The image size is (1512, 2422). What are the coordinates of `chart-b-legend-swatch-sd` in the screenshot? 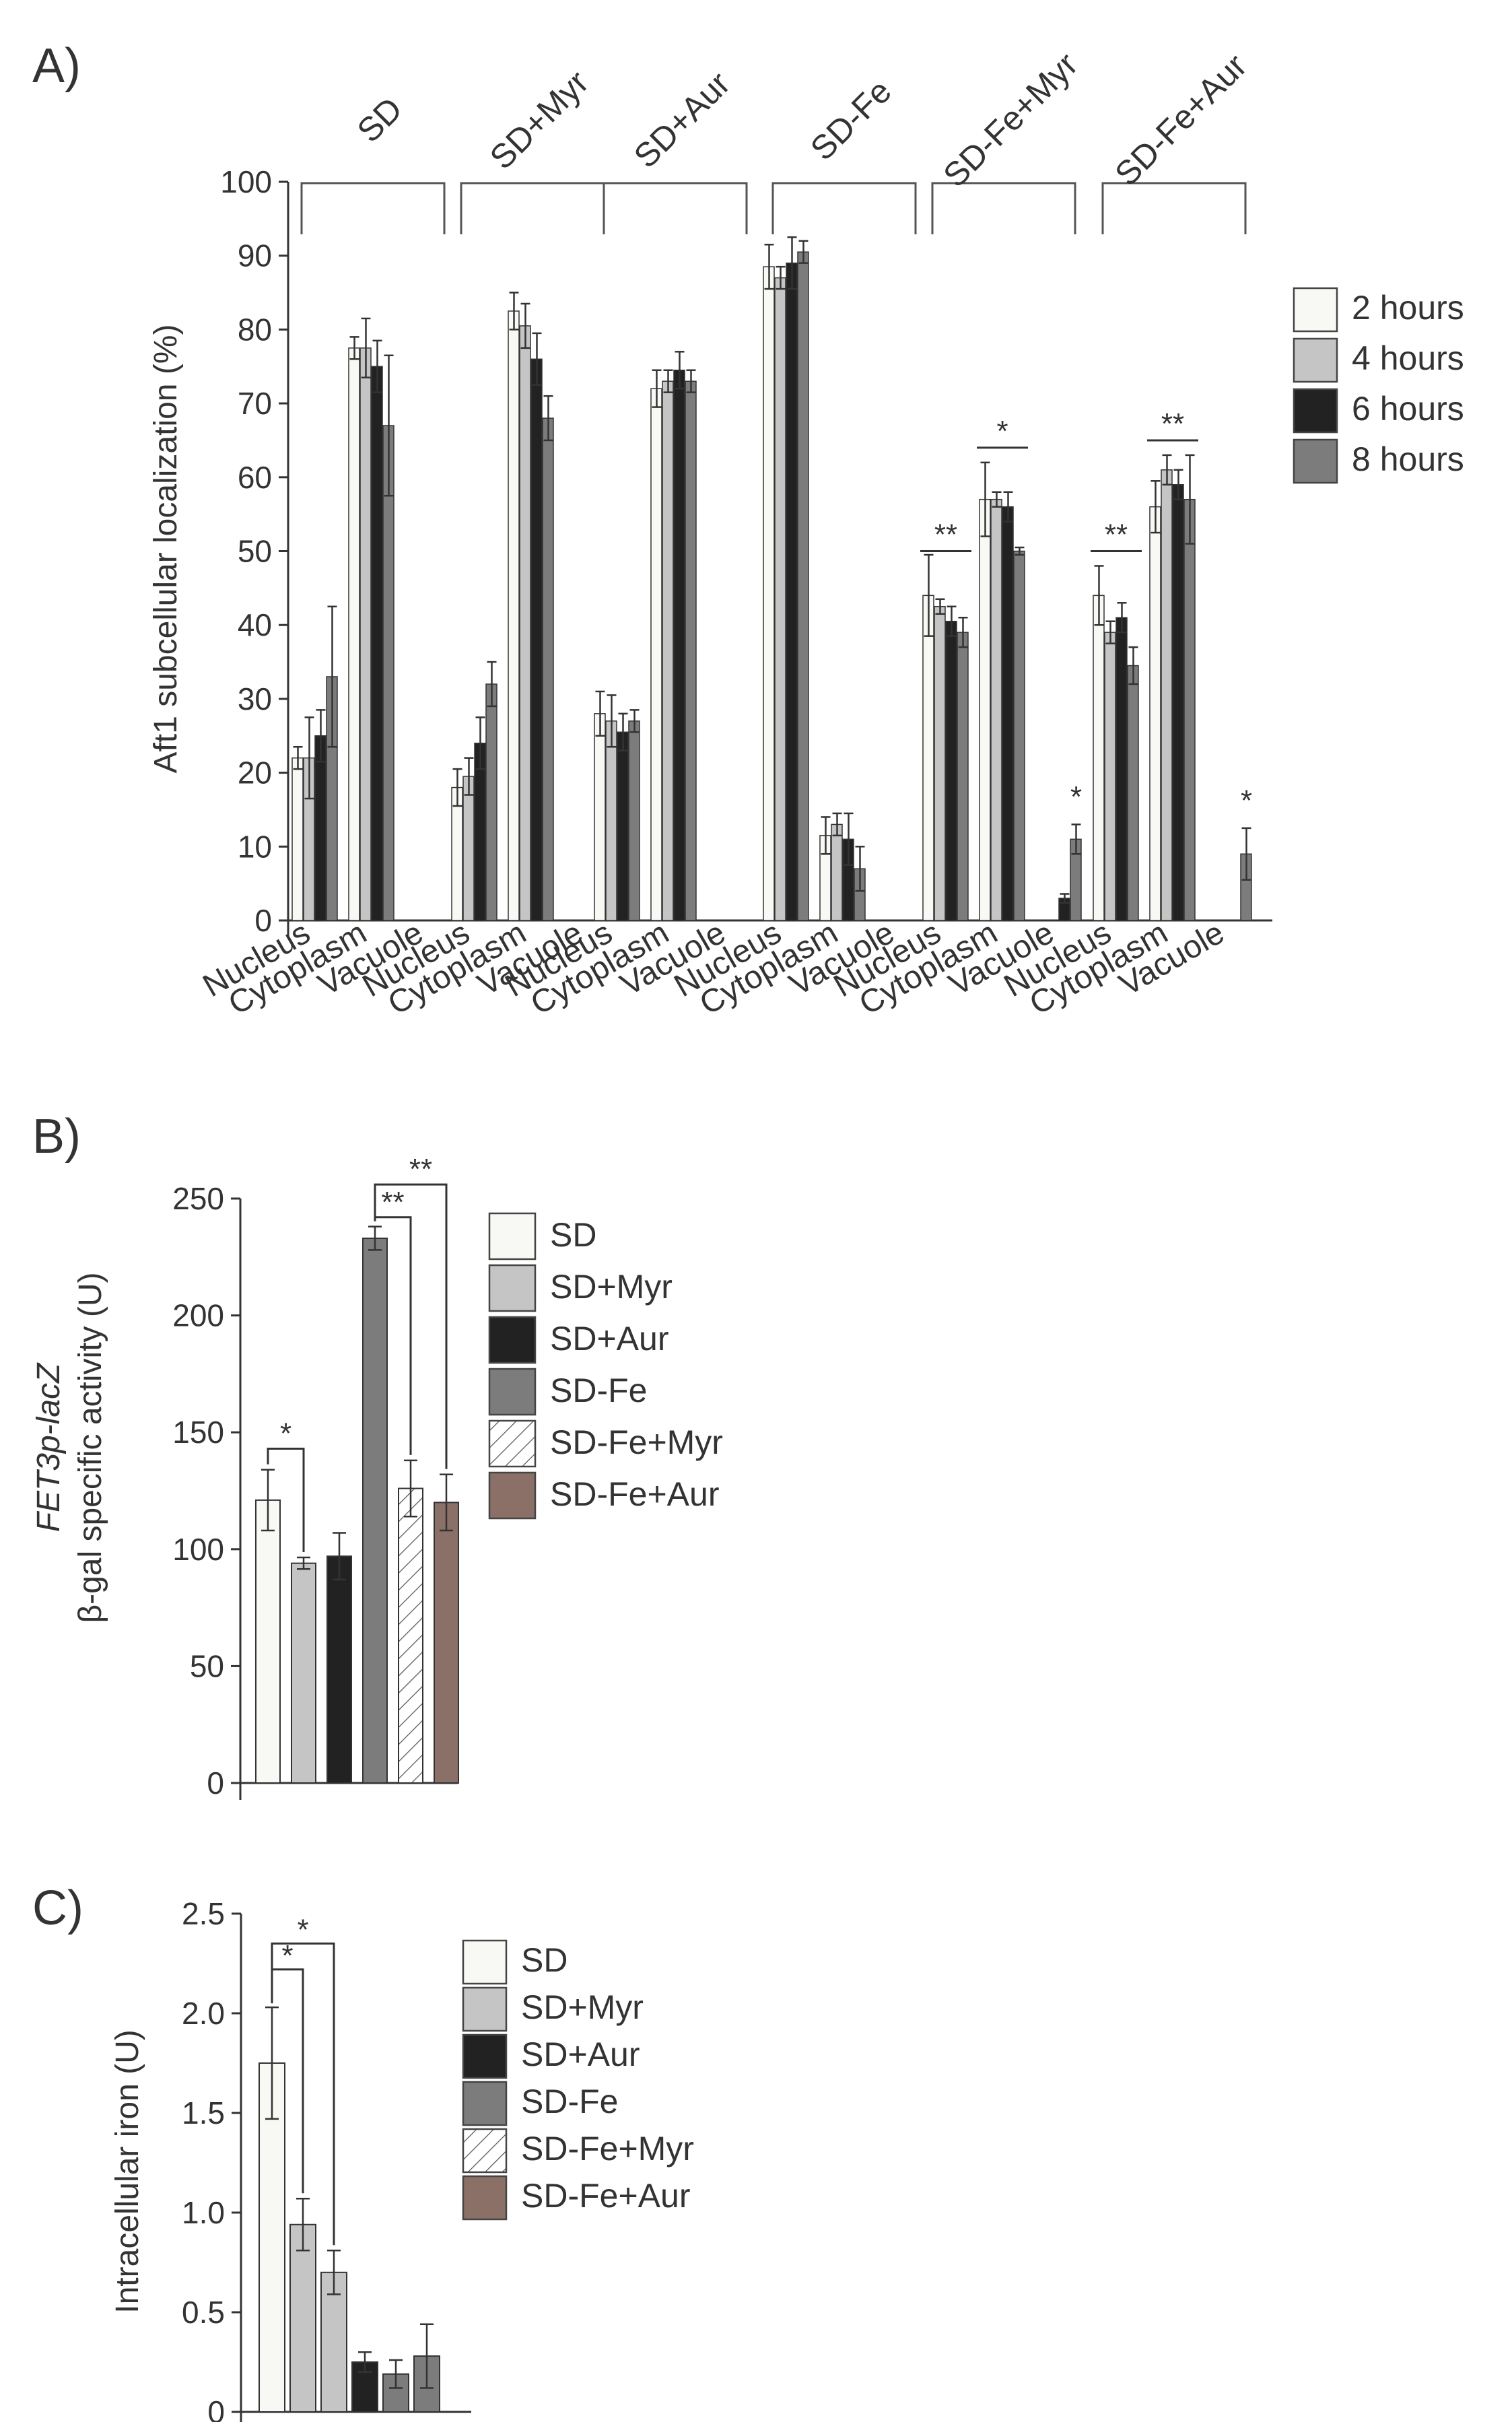 It's located at (512, 1236).